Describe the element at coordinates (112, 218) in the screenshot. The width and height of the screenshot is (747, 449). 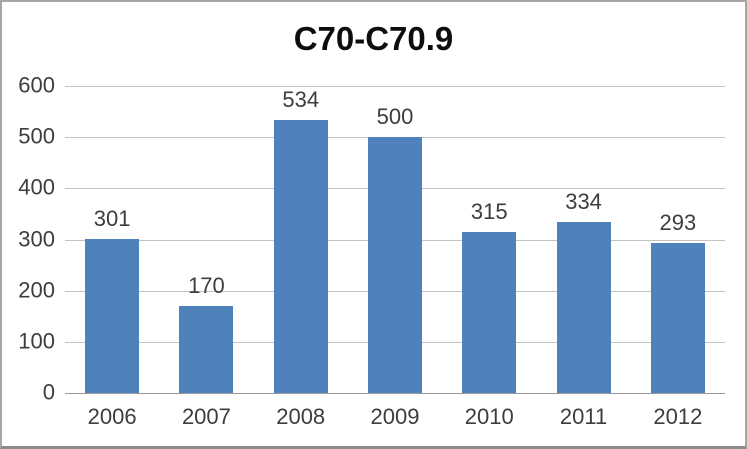
I see `bar-value-label: 301` at that location.